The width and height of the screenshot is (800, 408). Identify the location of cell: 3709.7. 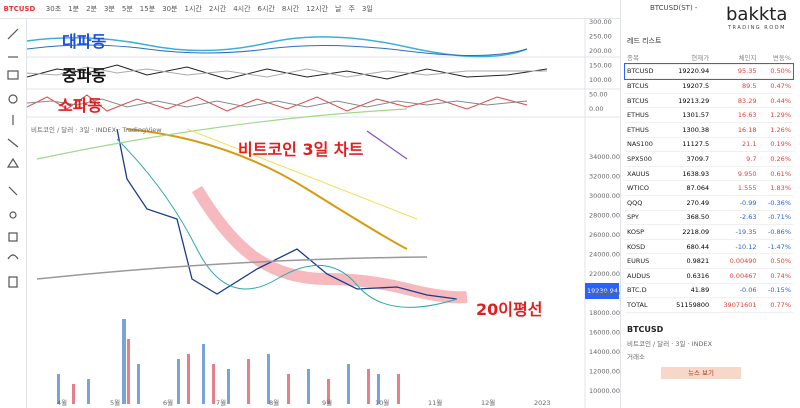
(687, 159).